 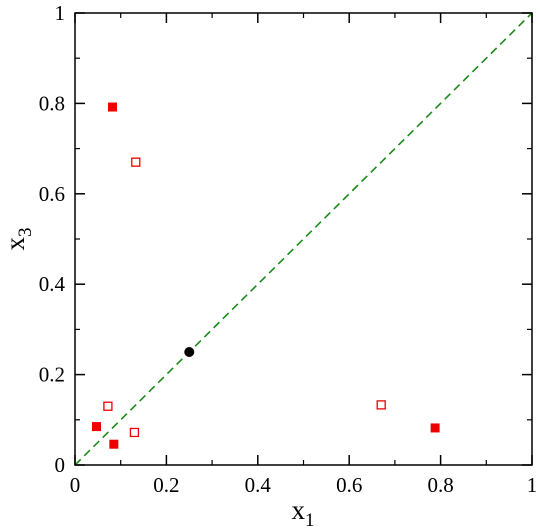 What do you see at coordinates (60, 465) in the screenshot?
I see `y-tick-label: 0` at bounding box center [60, 465].